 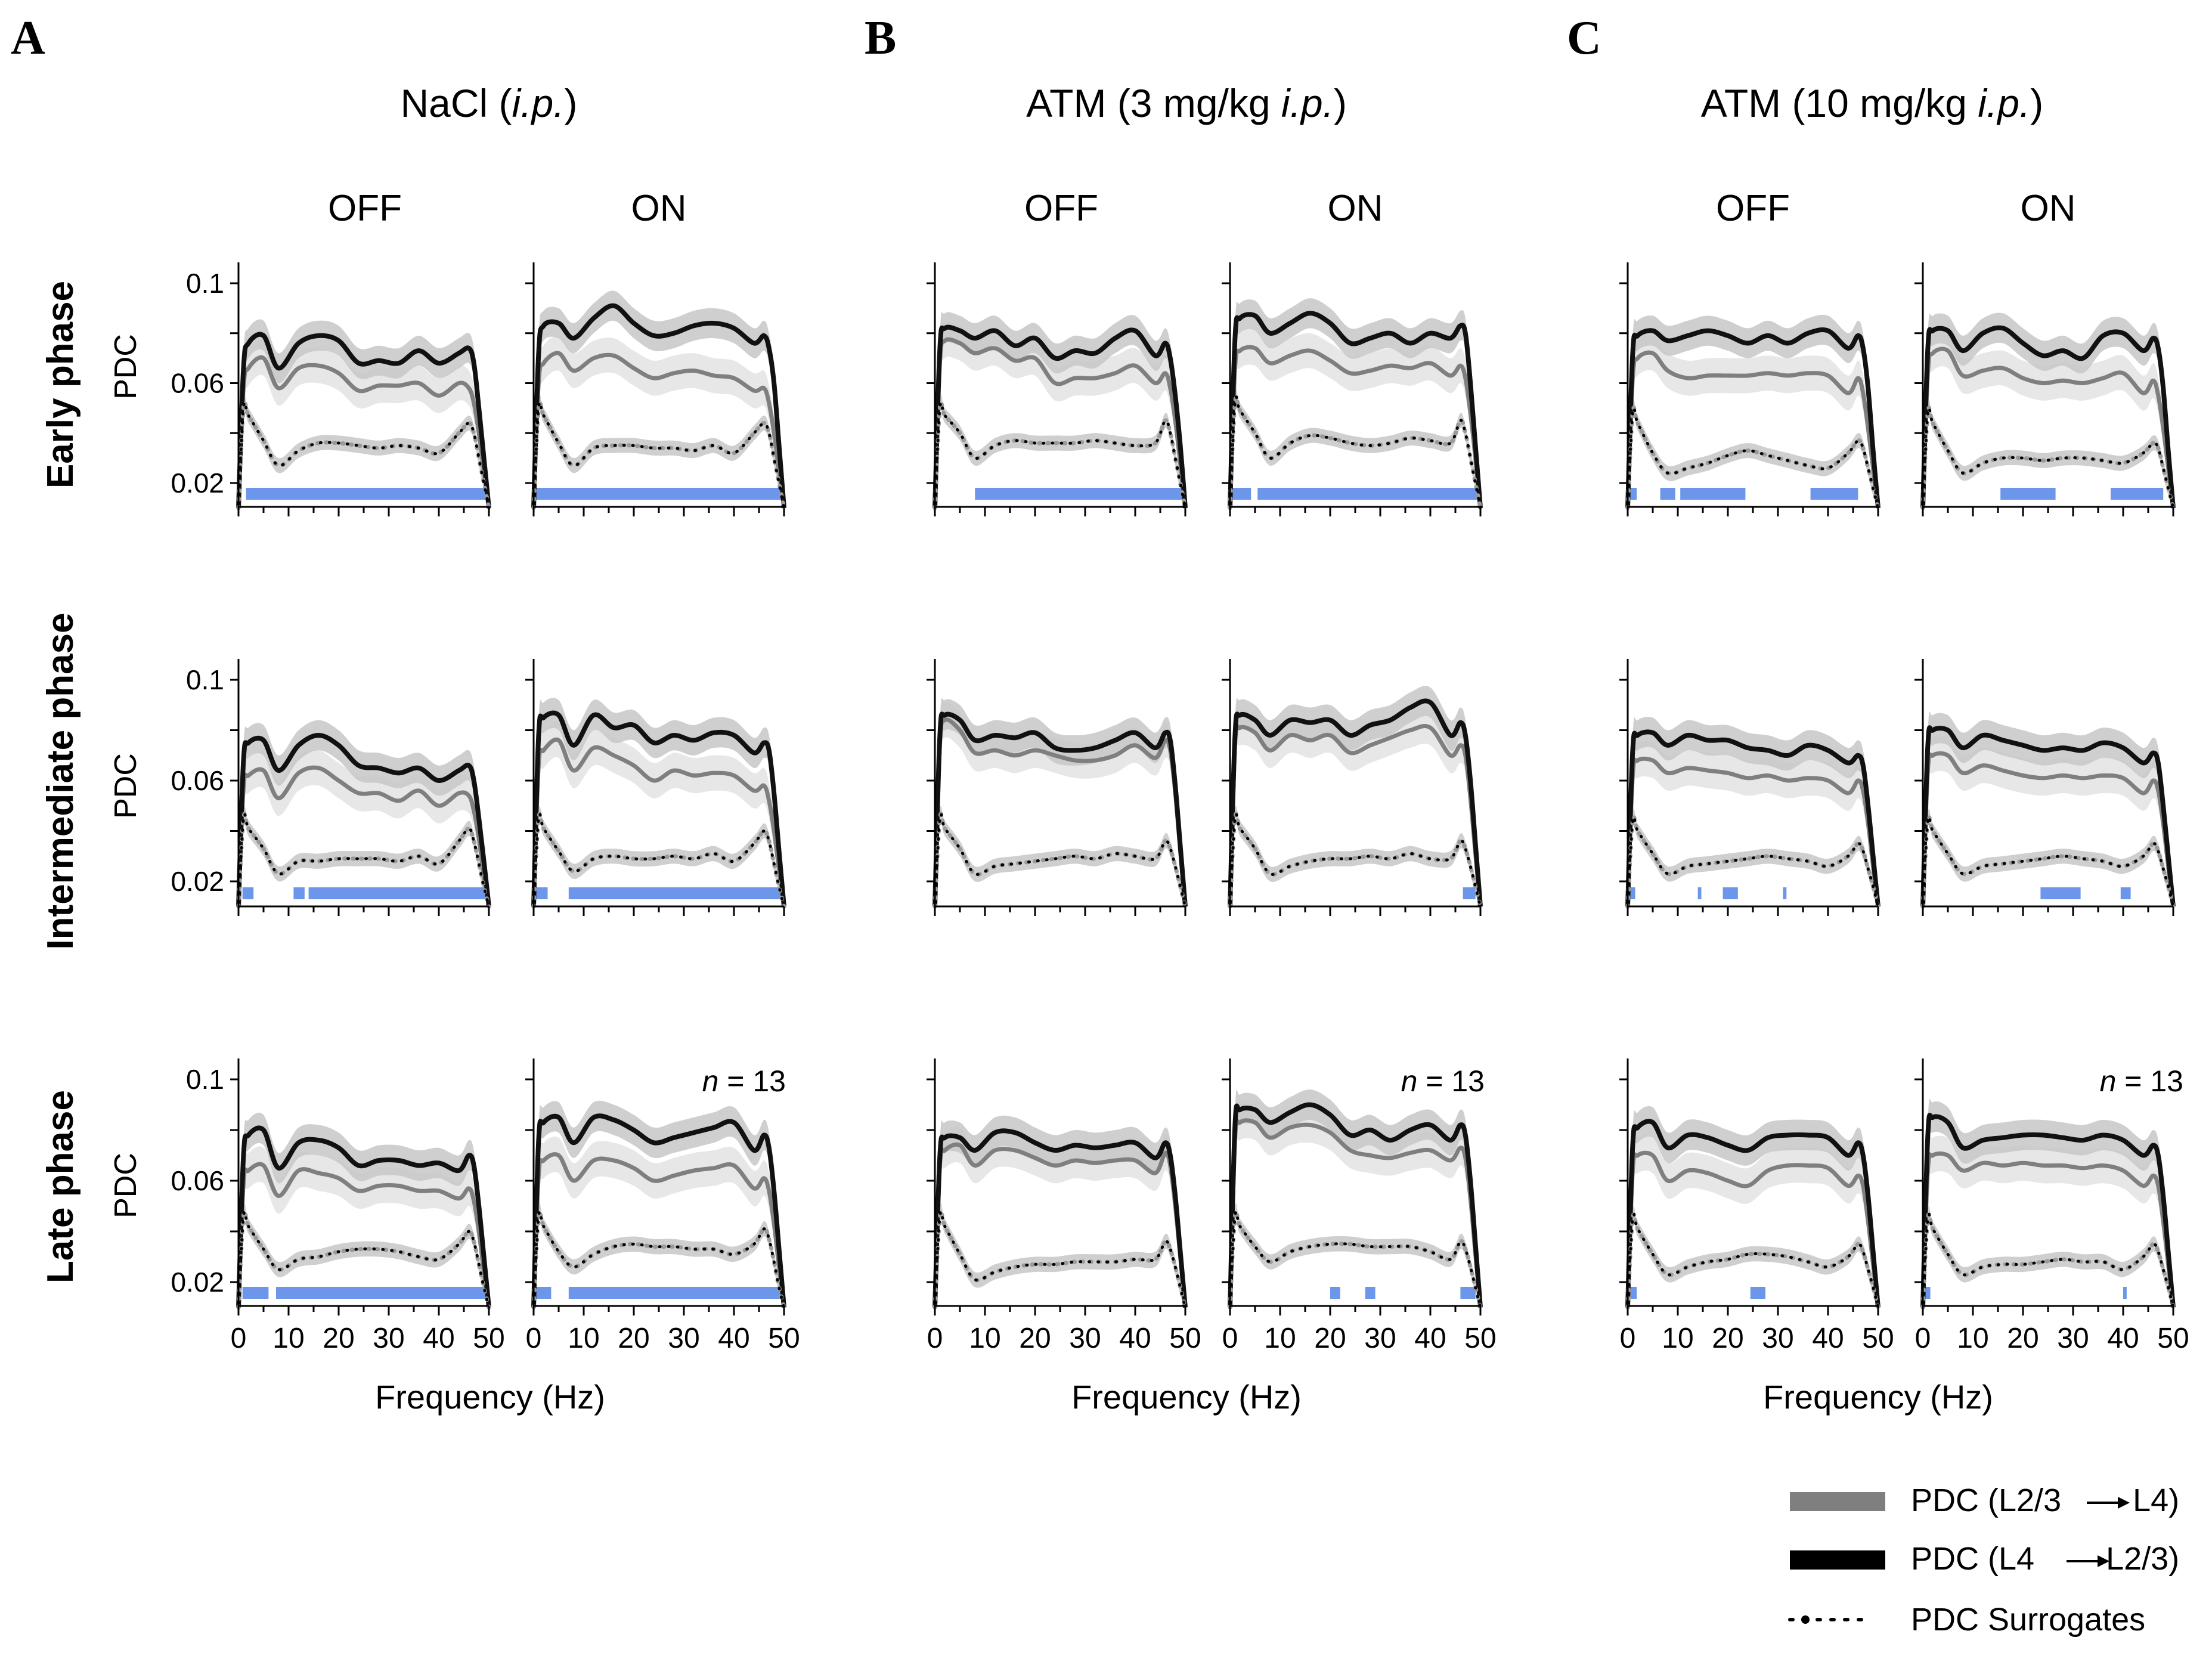 What do you see at coordinates (28, 38) in the screenshot?
I see `panel-letter-a: A` at bounding box center [28, 38].